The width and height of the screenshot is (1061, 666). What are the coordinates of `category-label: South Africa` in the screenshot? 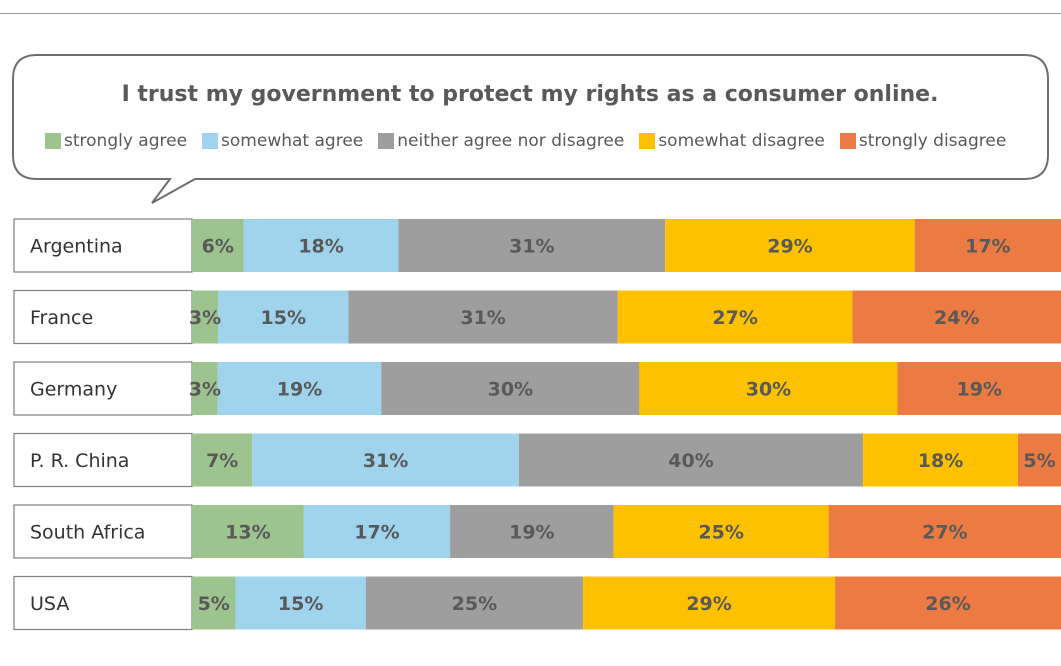 It's located at (87, 533).